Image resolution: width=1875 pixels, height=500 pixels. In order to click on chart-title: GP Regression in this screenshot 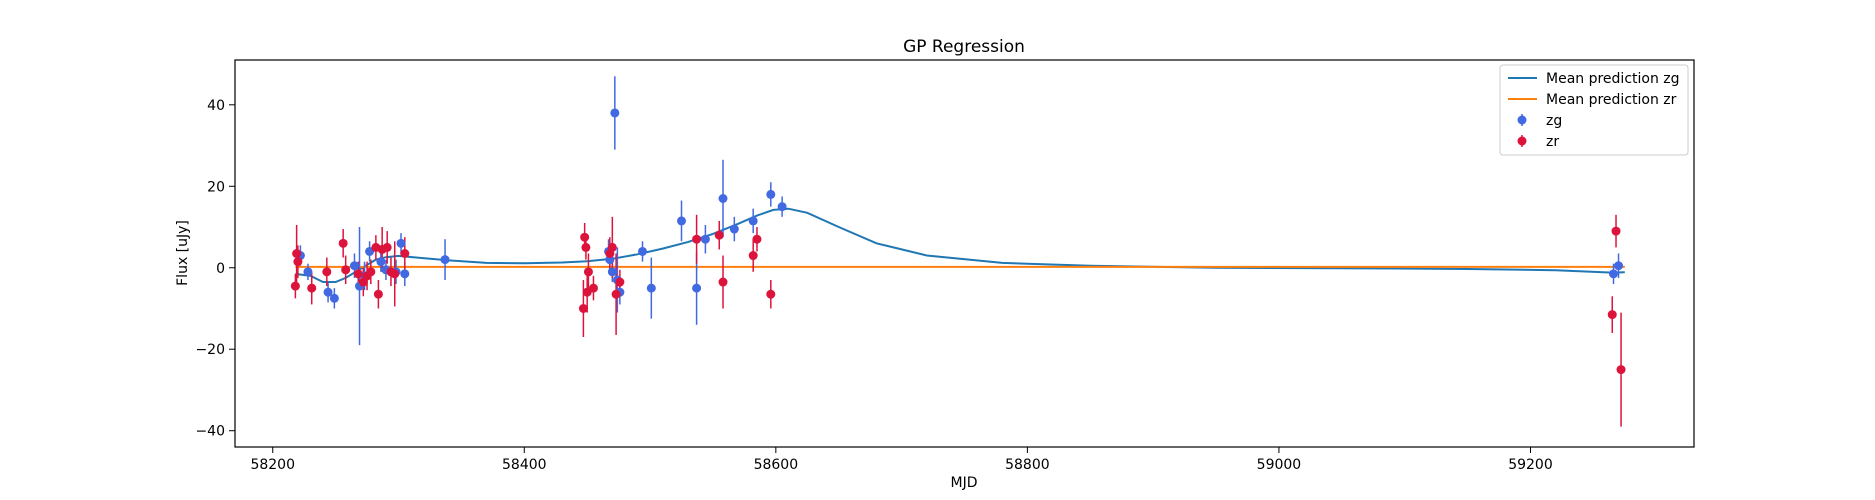, I will do `click(964, 47)`.